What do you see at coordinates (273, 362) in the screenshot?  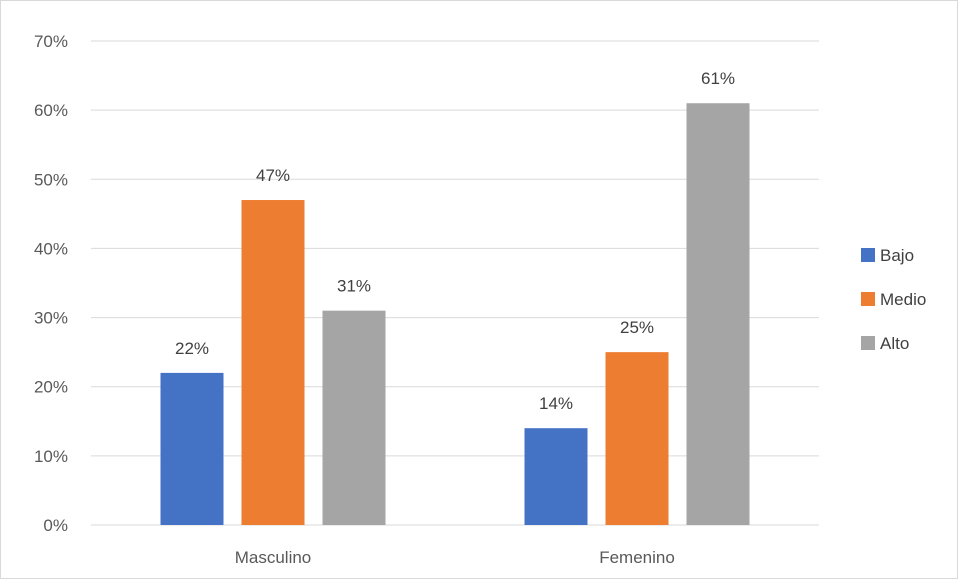 I see `bar-medio-masculino` at bounding box center [273, 362].